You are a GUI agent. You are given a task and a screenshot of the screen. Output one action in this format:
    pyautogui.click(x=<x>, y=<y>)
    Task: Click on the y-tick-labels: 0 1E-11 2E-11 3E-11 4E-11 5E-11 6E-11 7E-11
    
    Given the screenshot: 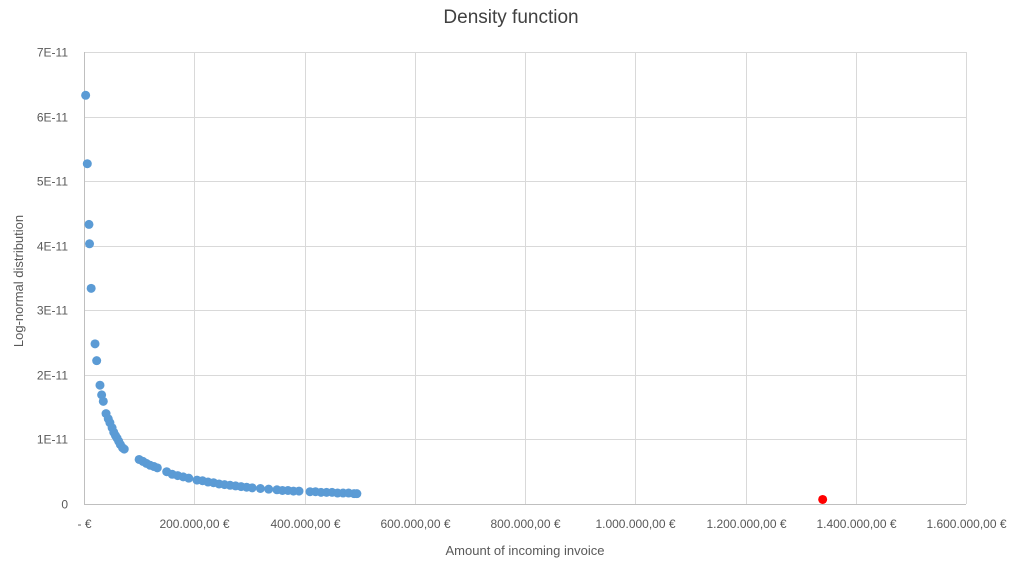 What is the action you would take?
    pyautogui.click(x=52, y=279)
    